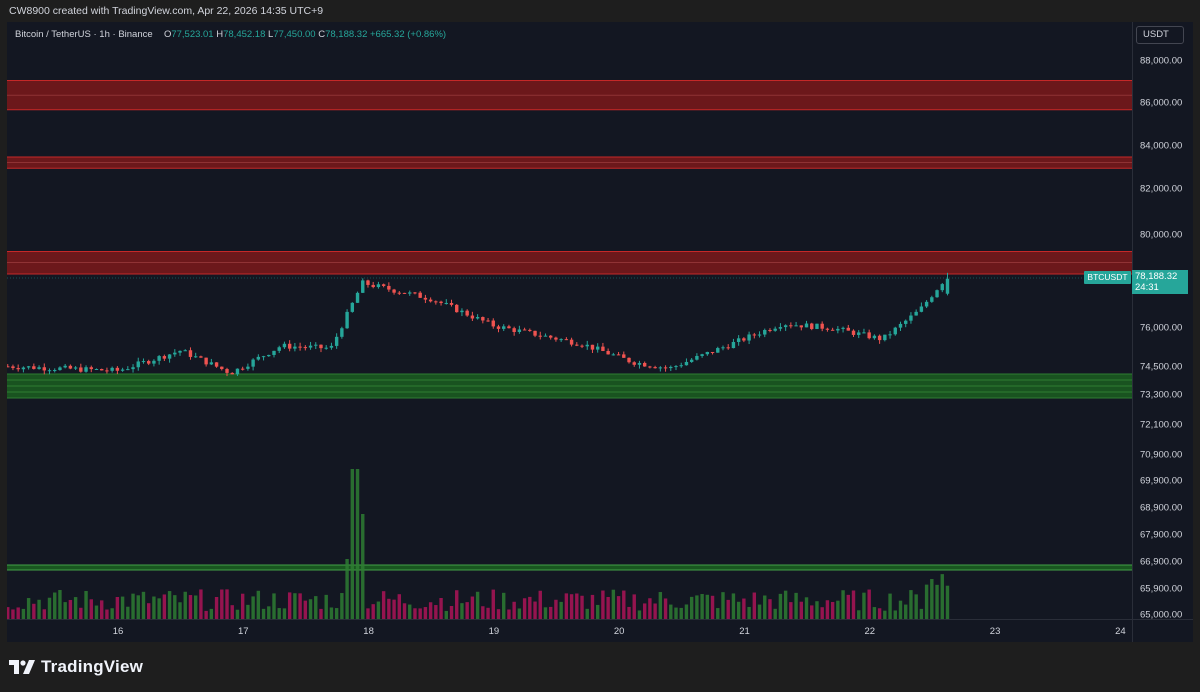  Describe the element at coordinates (1160, 35) in the screenshot. I see `currency-selector-button: USDT` at that location.